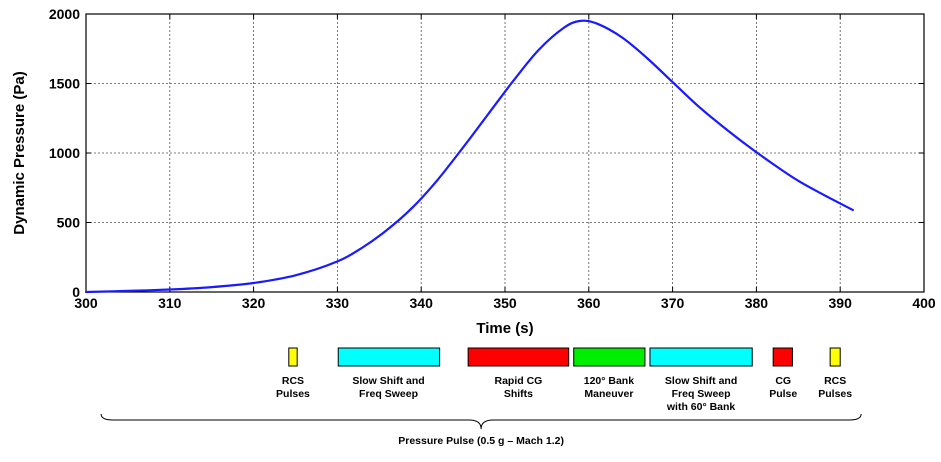 The image size is (941, 462). I want to click on x-tick-label: 330, so click(338, 303).